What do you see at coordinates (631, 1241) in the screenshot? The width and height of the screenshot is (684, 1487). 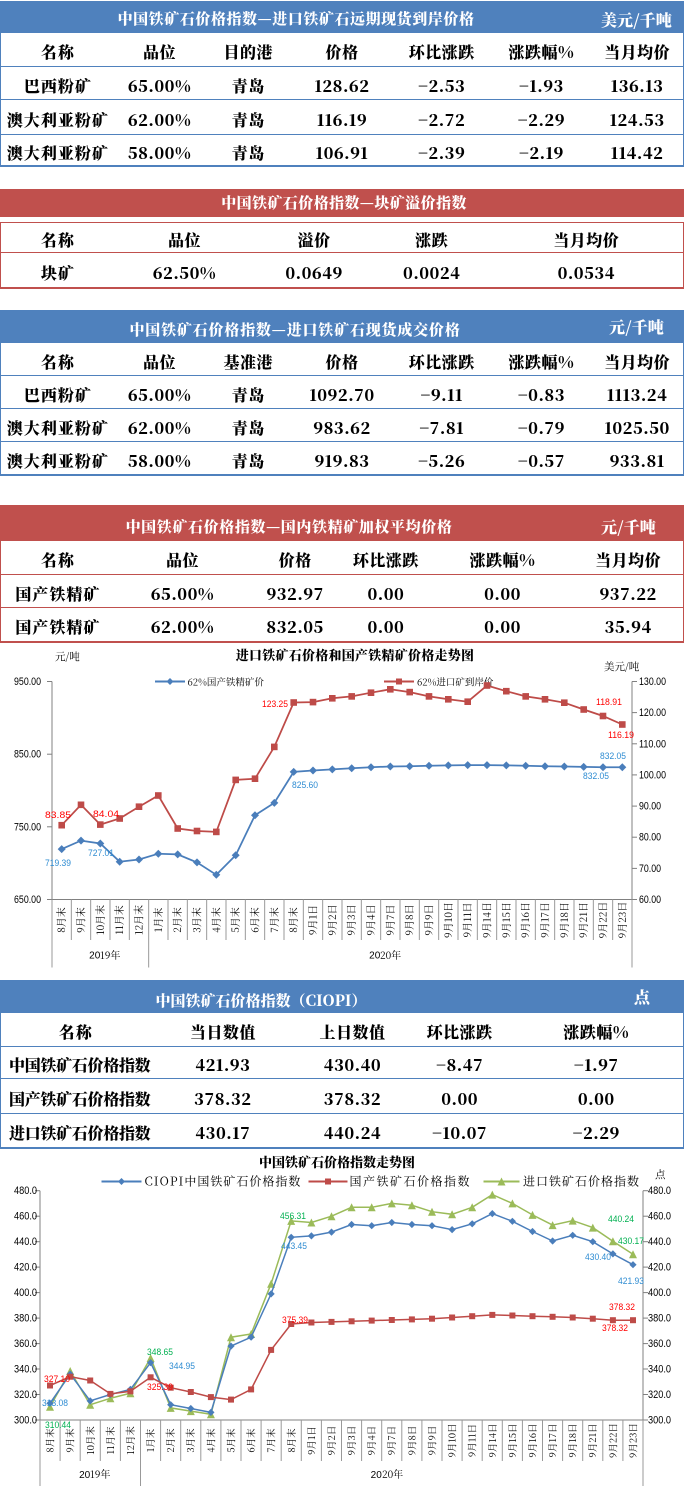 I see `svg-text: 430.17` at bounding box center [631, 1241].